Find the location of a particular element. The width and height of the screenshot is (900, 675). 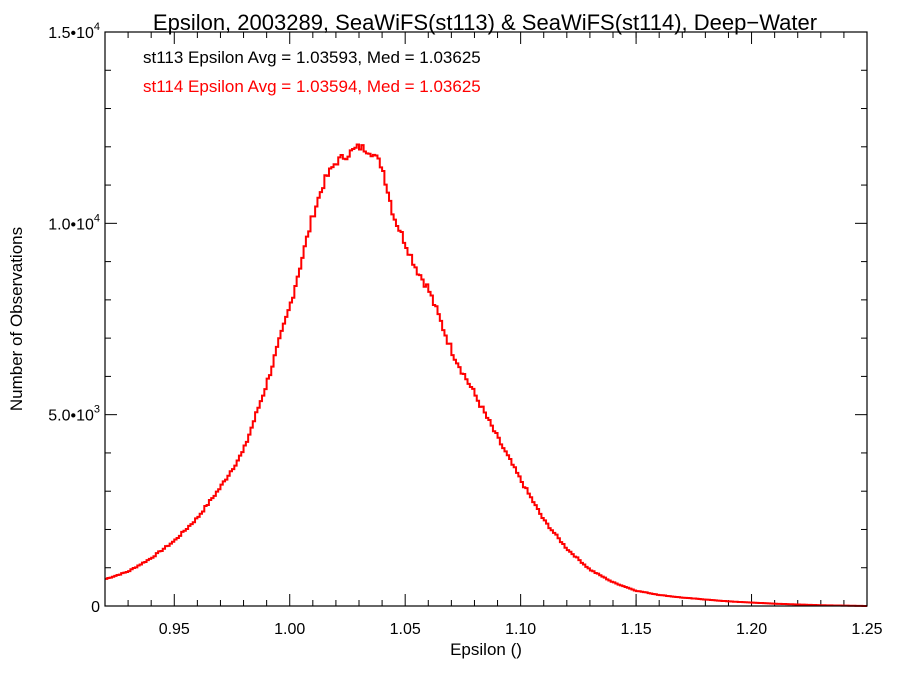

x-tick-label: 1.05 is located at coordinates (405, 629).